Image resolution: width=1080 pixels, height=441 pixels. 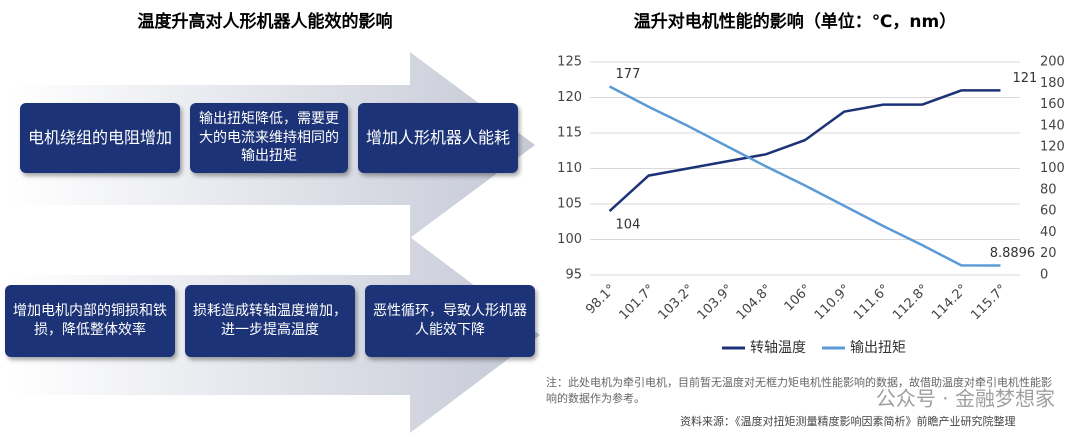 I want to click on y-tick-label: 100, so click(x=569, y=239).